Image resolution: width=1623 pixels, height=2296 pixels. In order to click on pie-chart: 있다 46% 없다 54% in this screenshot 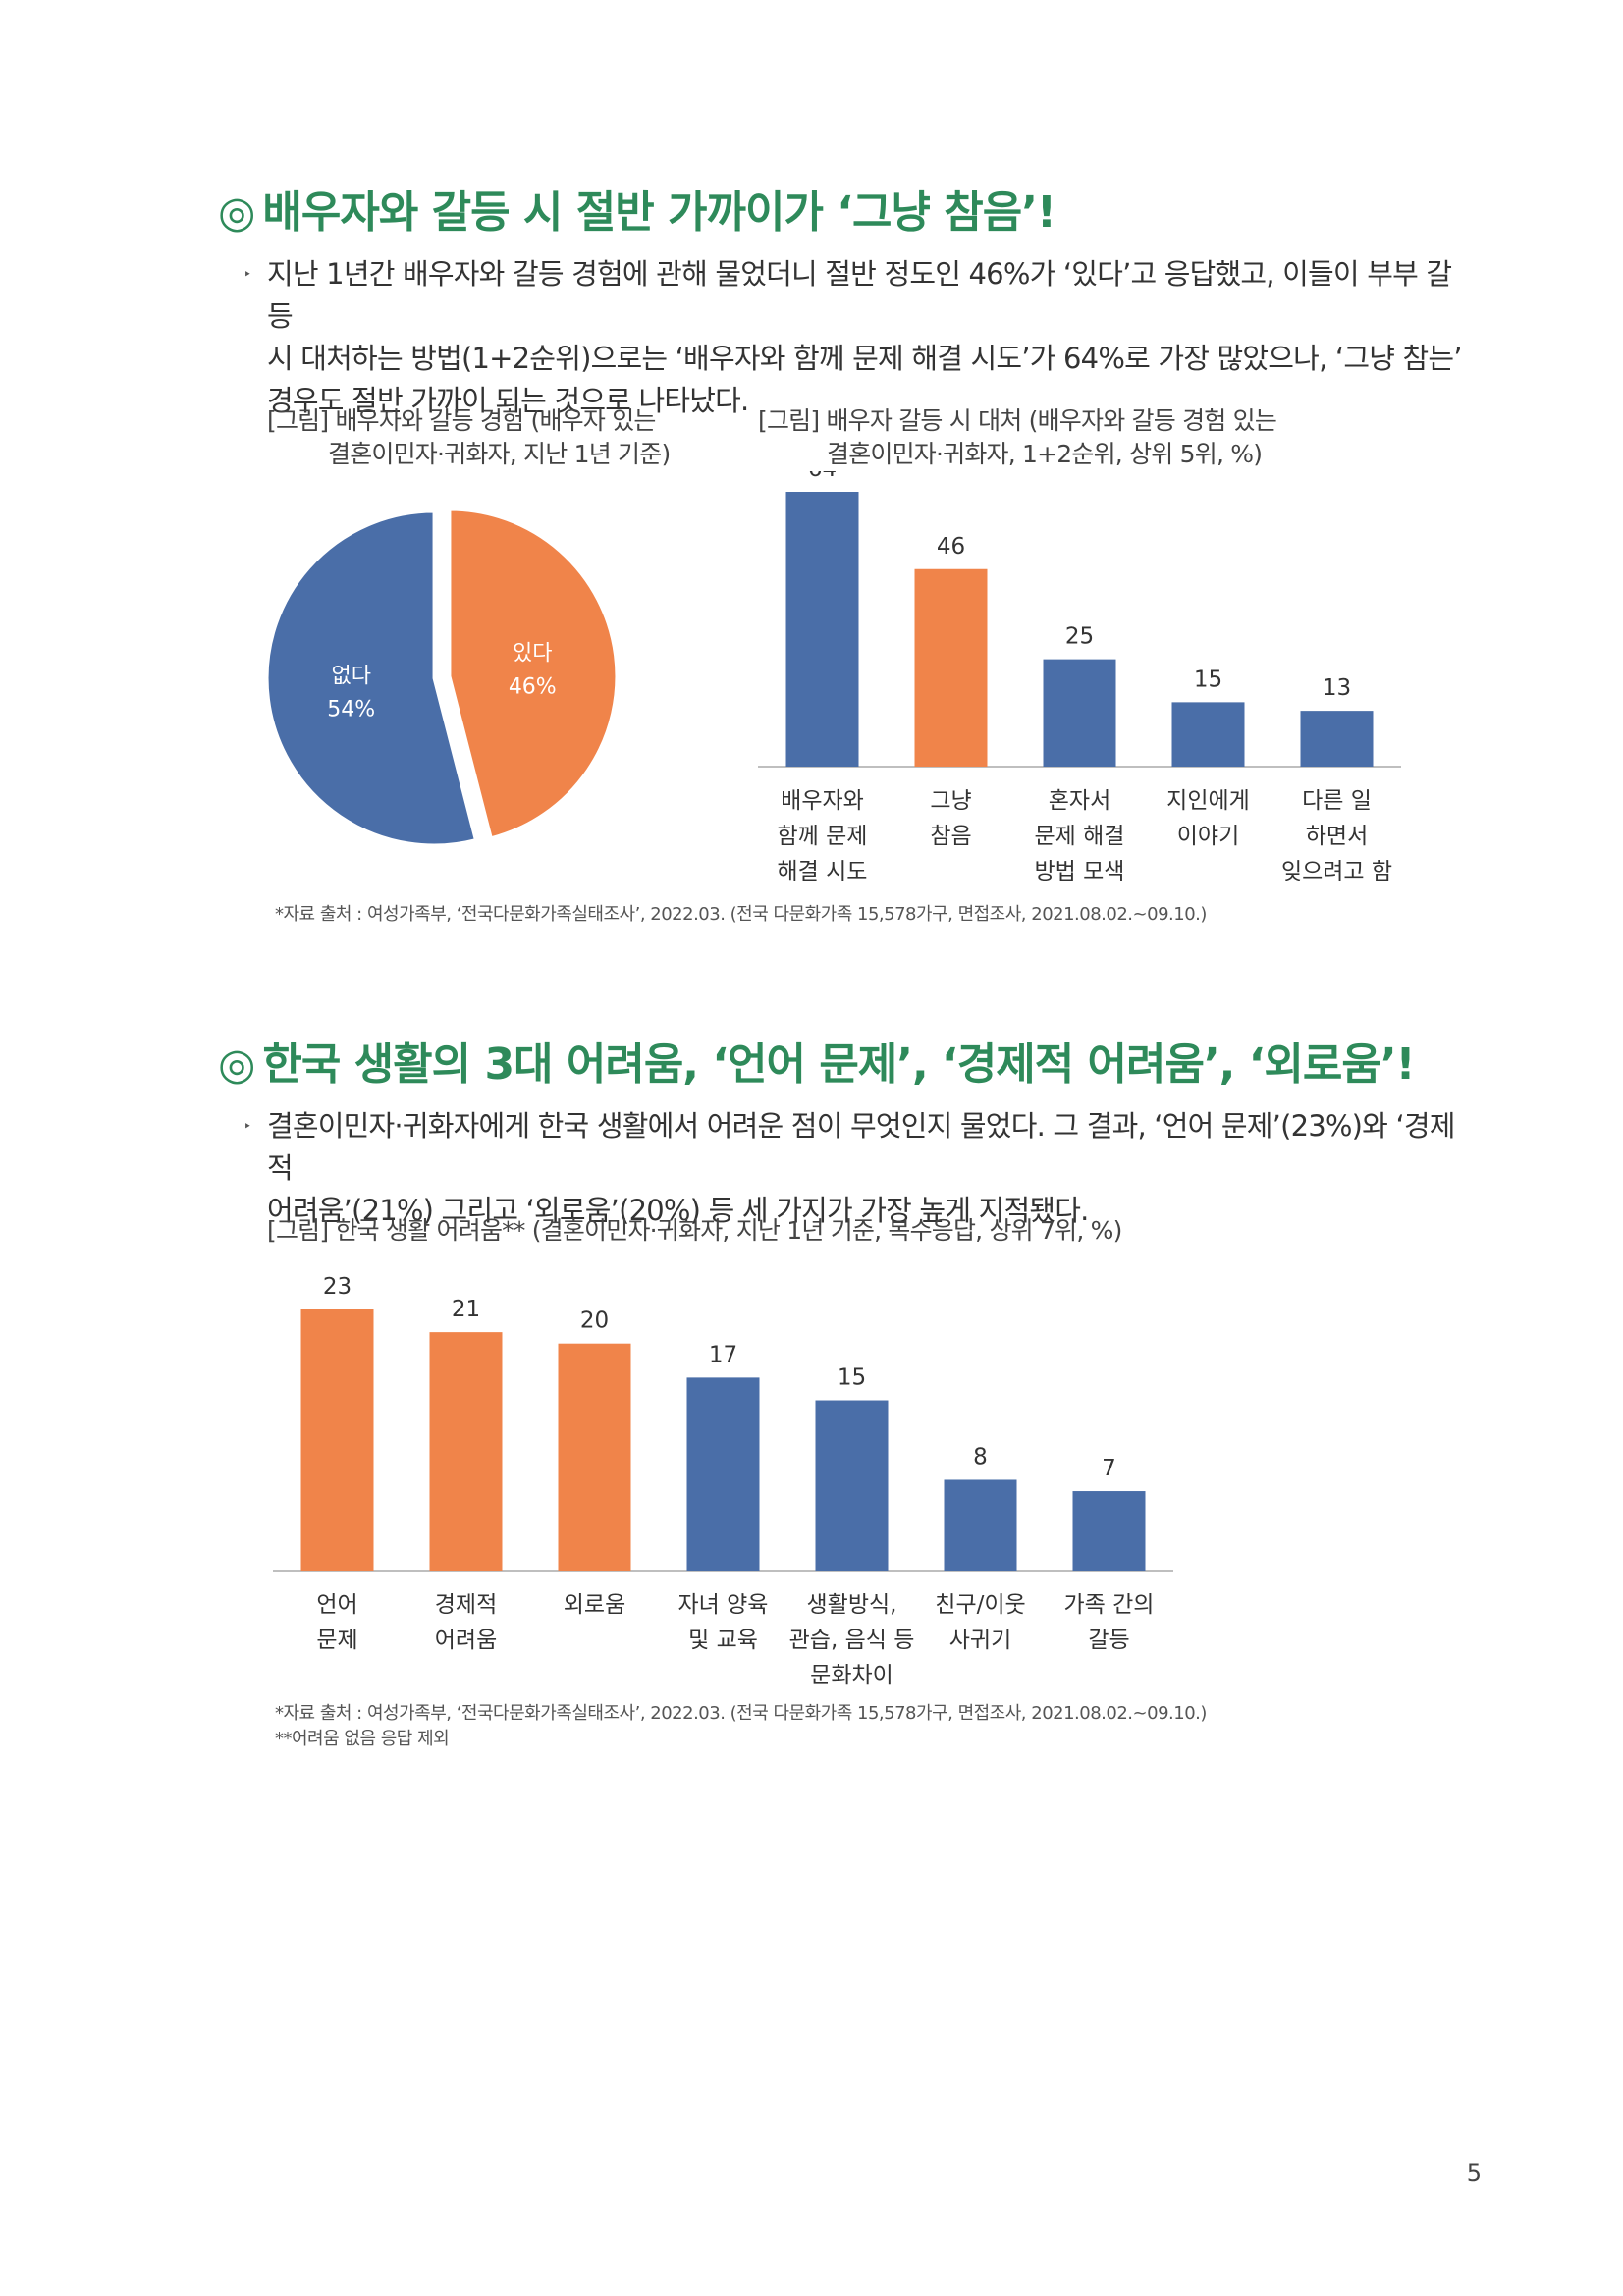, I will do `click(442, 677)`.